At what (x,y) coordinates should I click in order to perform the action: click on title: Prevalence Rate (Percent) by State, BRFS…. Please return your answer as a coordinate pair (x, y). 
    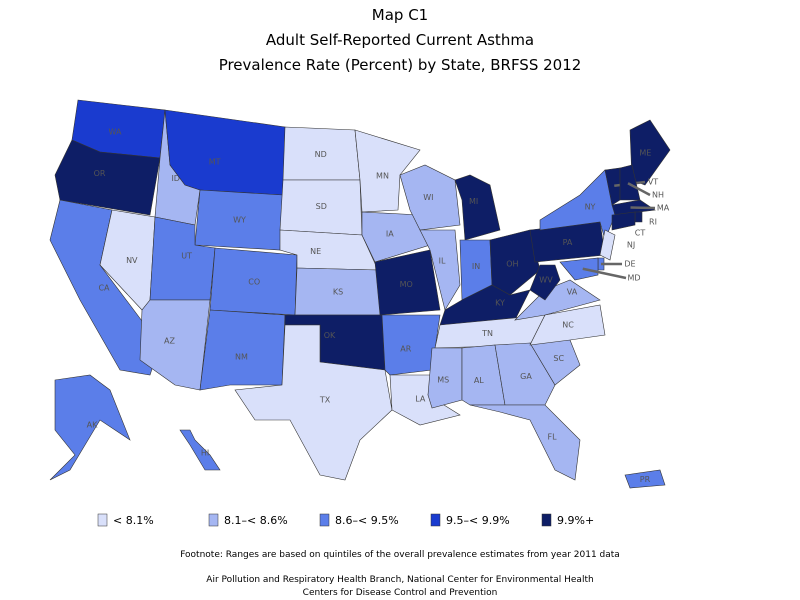
    Looking at the image, I should click on (400, 65).